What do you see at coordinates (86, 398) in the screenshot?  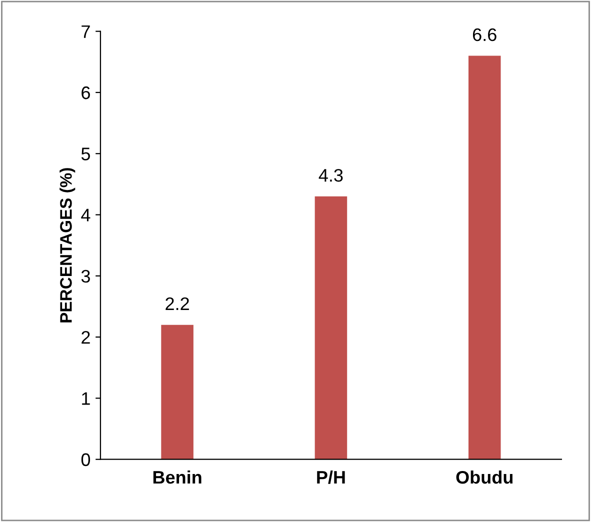 I see `y-tick-label: 1` at bounding box center [86, 398].